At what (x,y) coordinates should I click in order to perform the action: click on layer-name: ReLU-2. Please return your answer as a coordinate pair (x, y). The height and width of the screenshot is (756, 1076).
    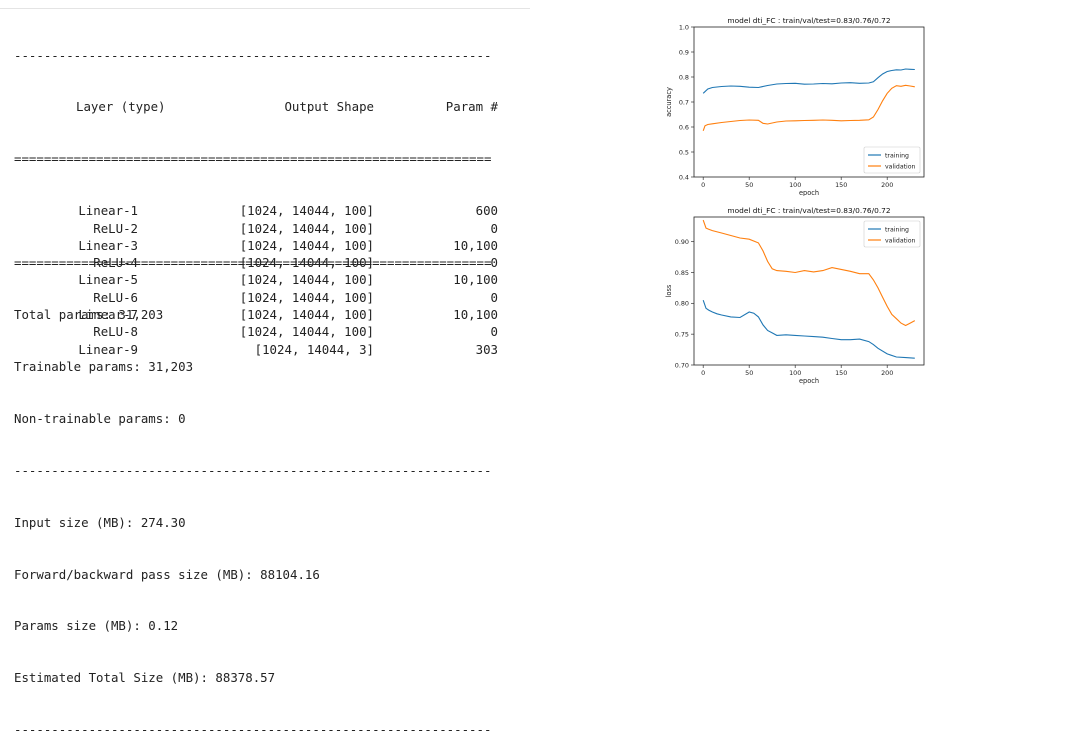
    Looking at the image, I should click on (115, 228).